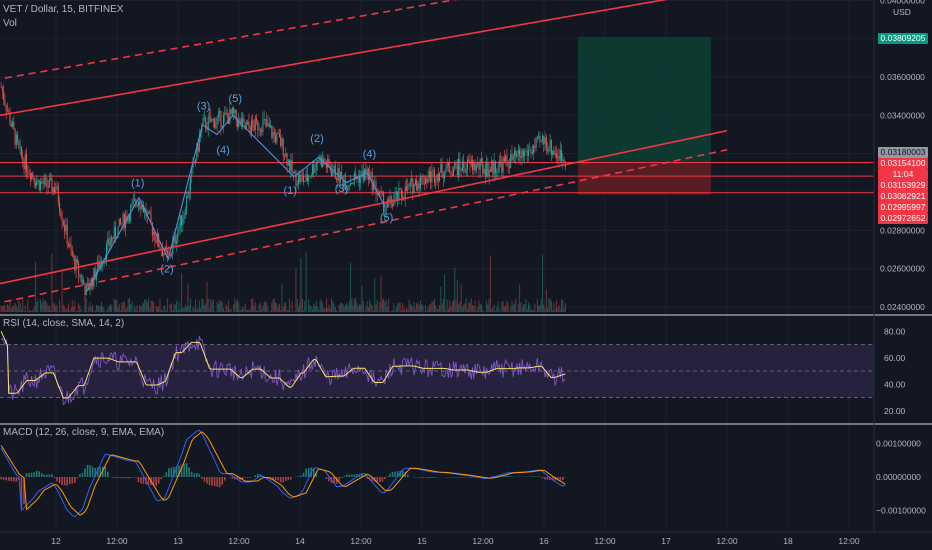  I want to click on position-zones, so click(644, 115).